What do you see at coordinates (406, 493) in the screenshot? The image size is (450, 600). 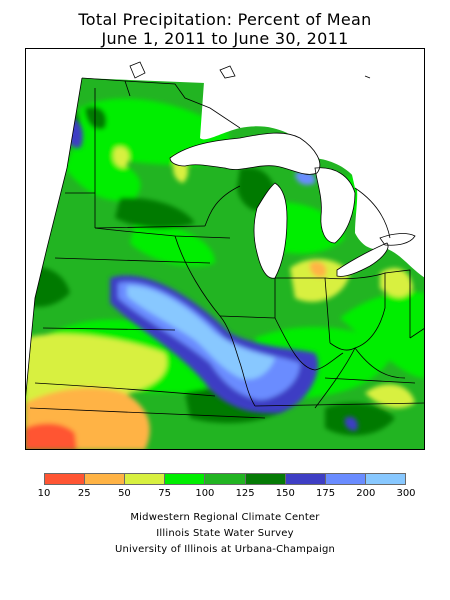 I see `legend-tick-label: 300` at bounding box center [406, 493].